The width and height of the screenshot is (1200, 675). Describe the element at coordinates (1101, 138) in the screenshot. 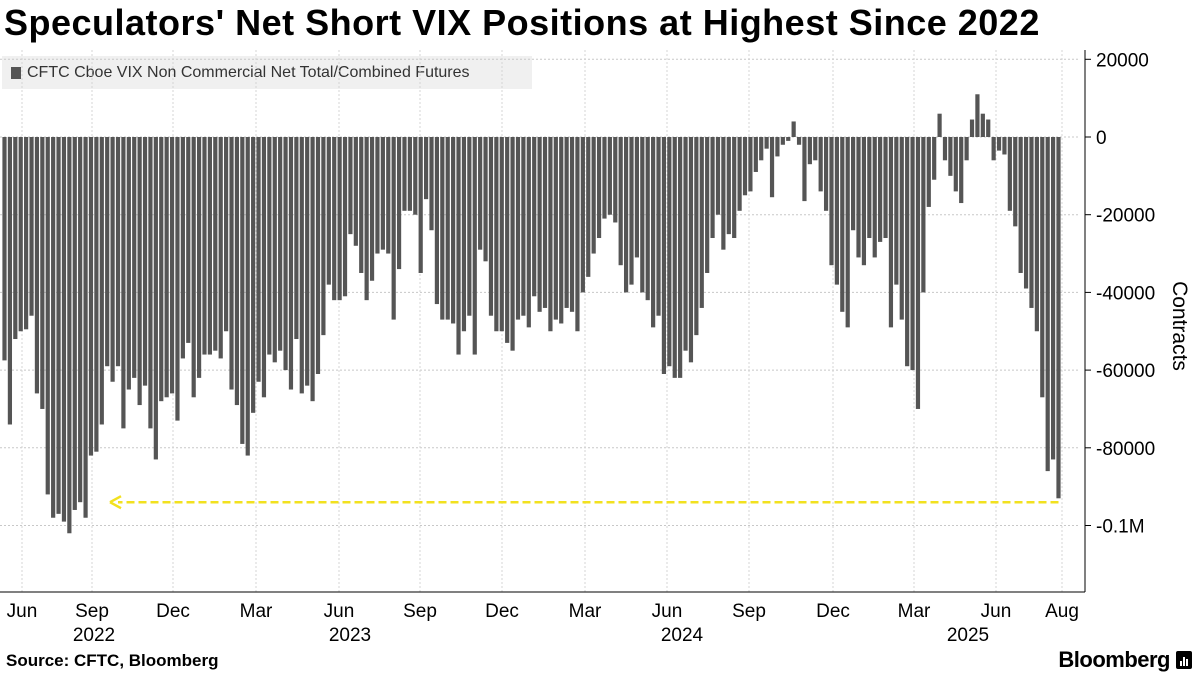

I see `y-tick-label: 0` at that location.